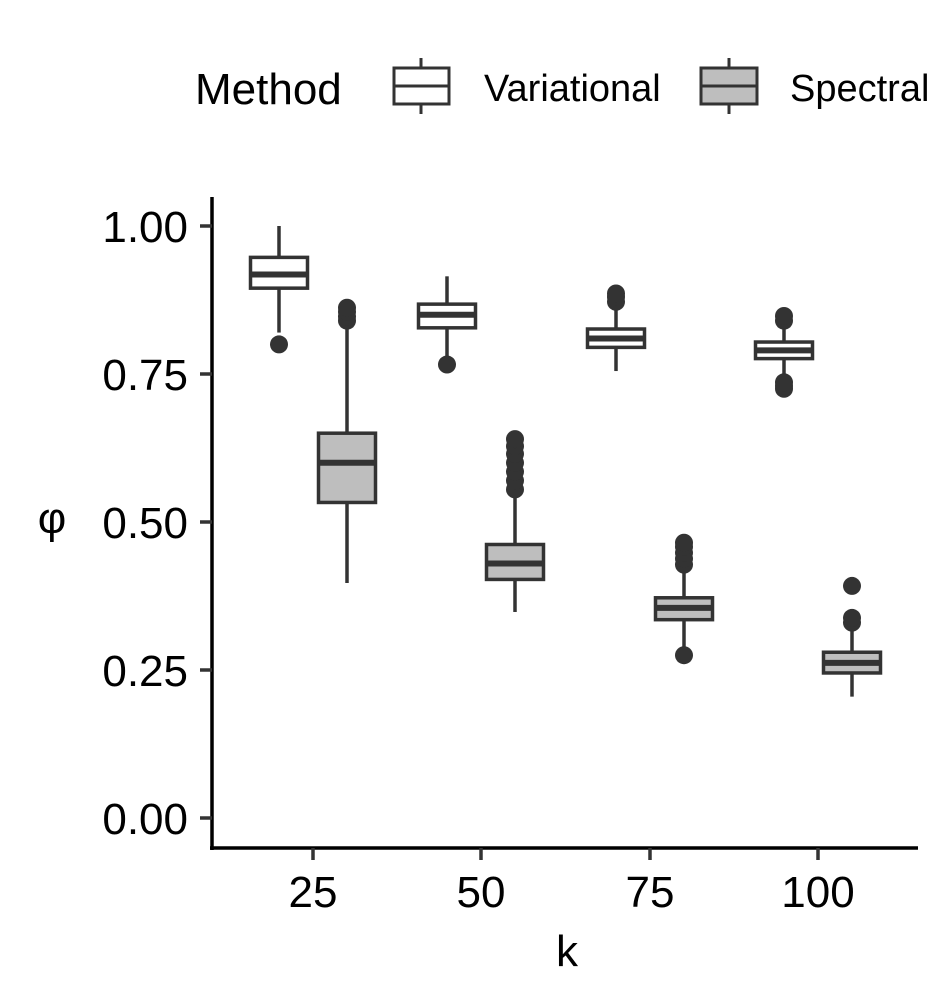 This screenshot has height=1003, width=944. I want to click on x-tick-label: 50, so click(481, 892).